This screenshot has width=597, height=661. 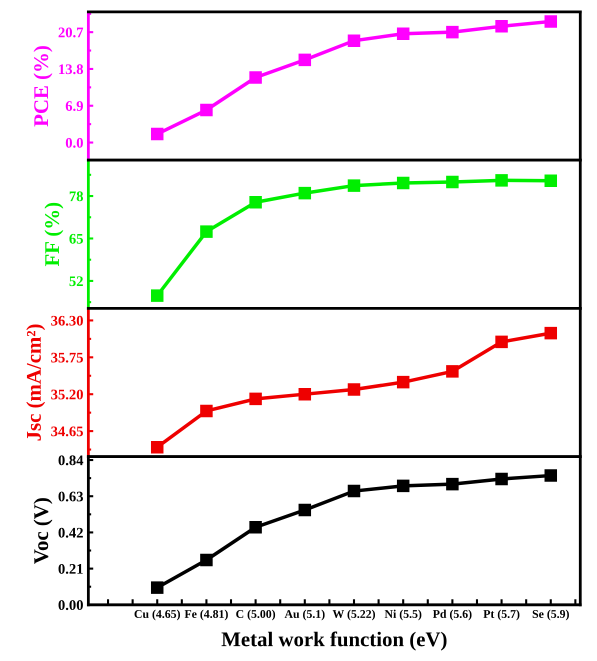 I want to click on y-tick-label: 0.42, so click(x=70, y=533).